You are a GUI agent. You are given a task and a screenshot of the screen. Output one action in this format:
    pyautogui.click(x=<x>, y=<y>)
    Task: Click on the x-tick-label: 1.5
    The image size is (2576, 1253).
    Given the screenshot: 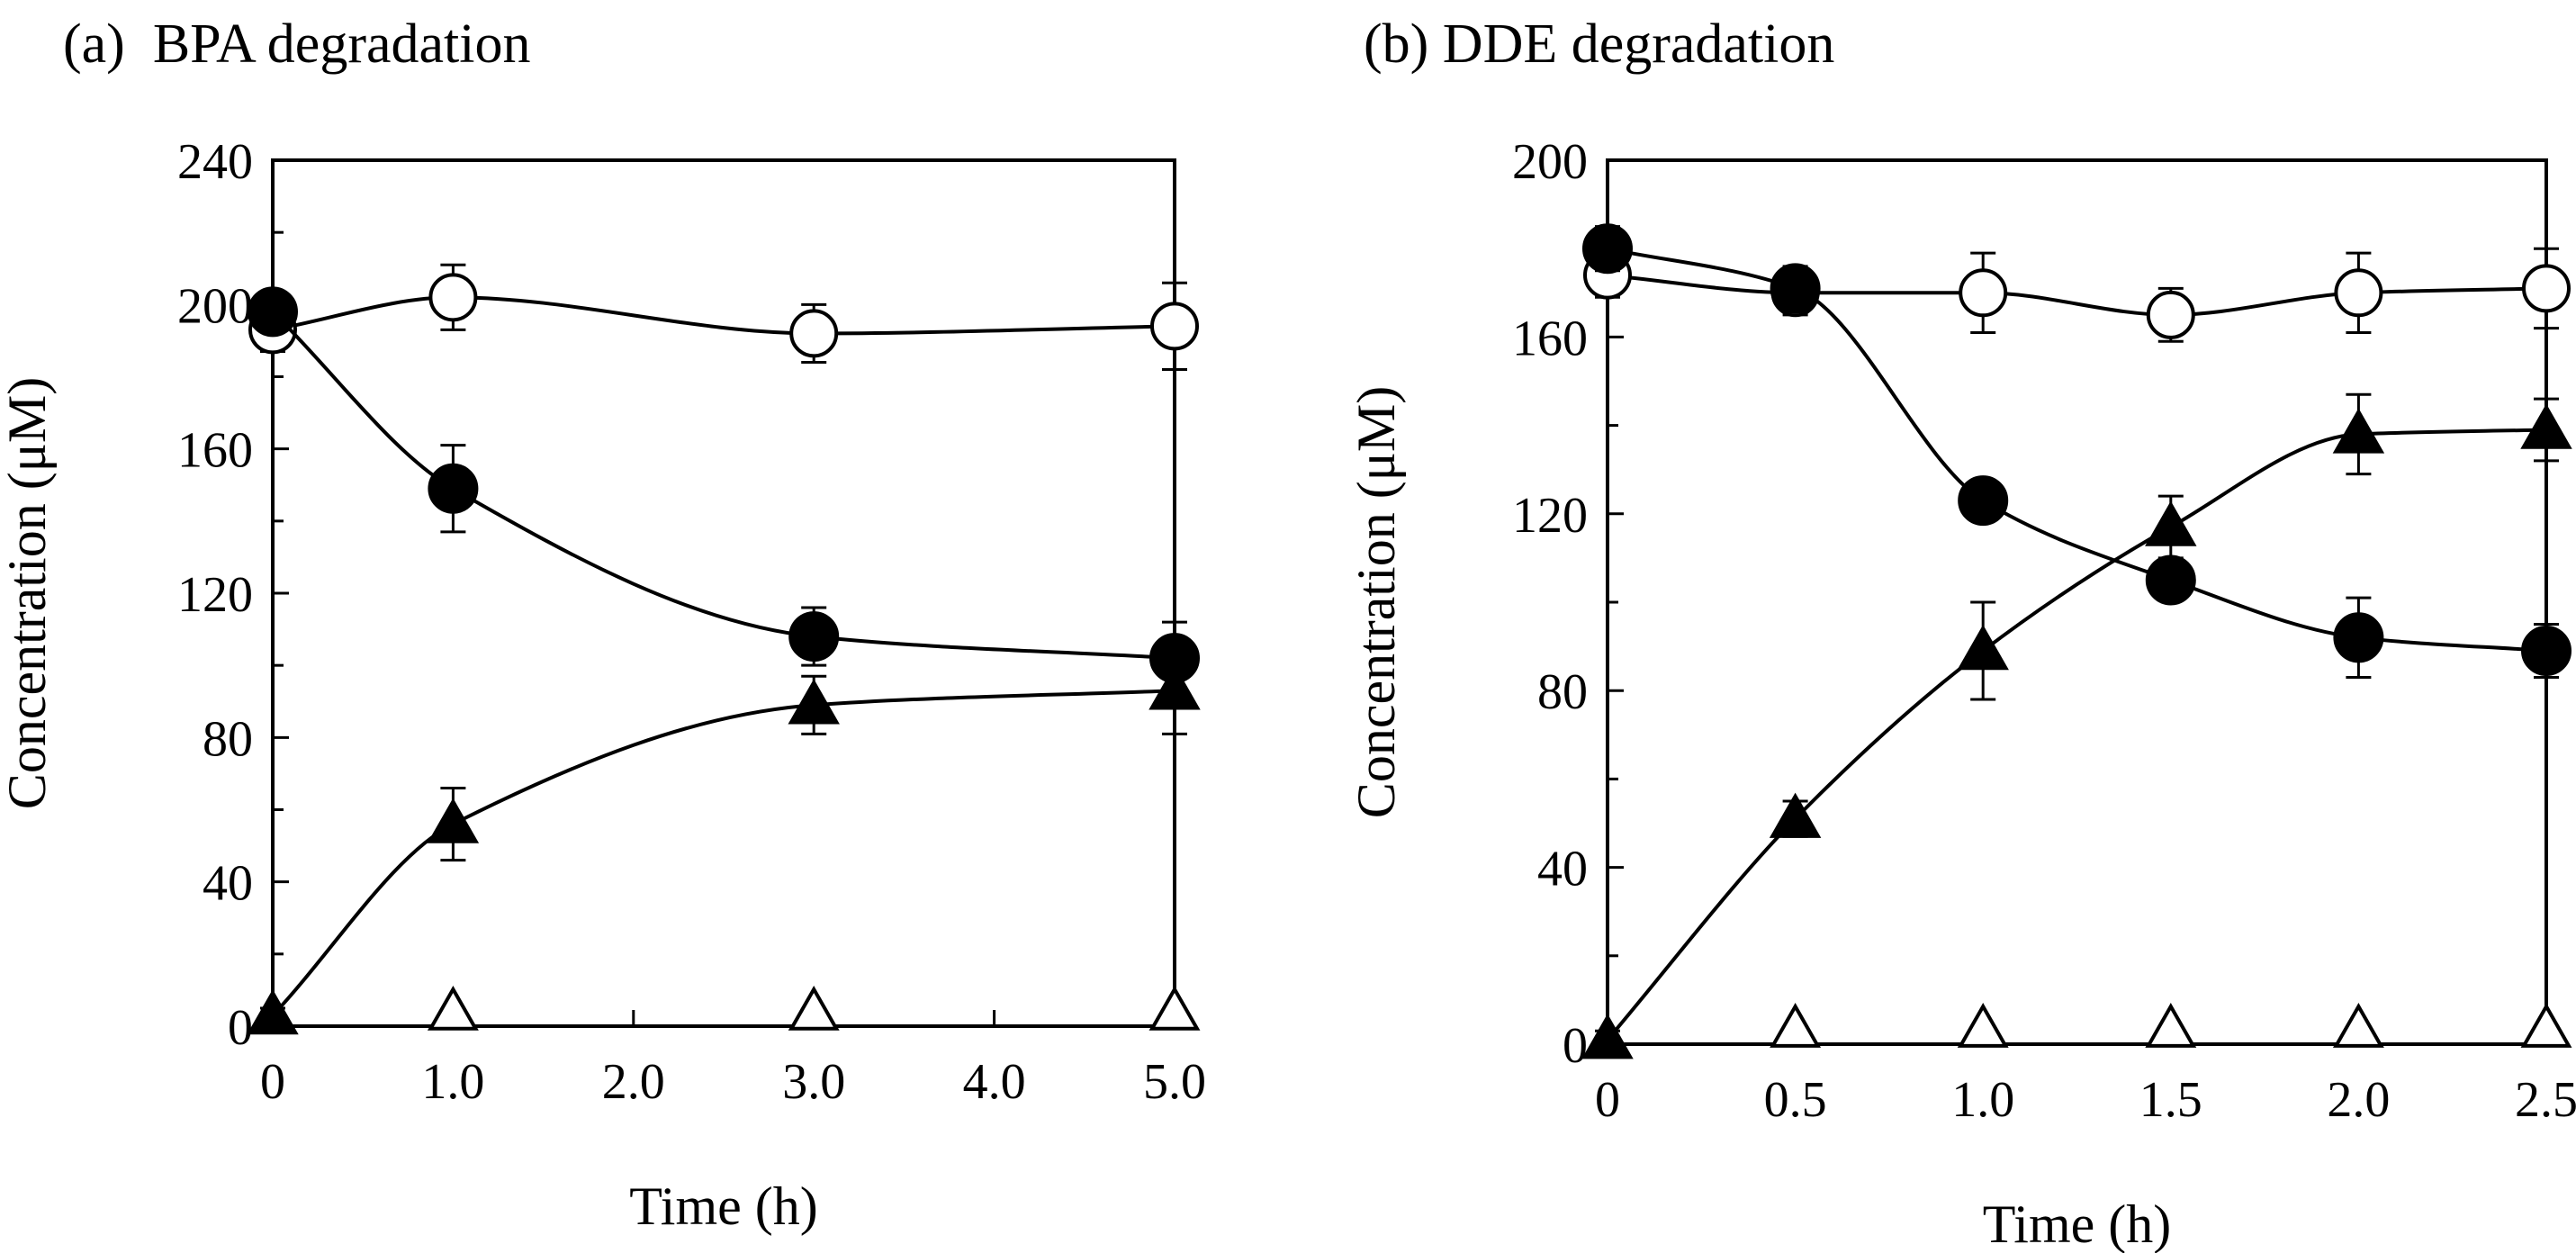 What is the action you would take?
    pyautogui.click(x=2170, y=1100)
    